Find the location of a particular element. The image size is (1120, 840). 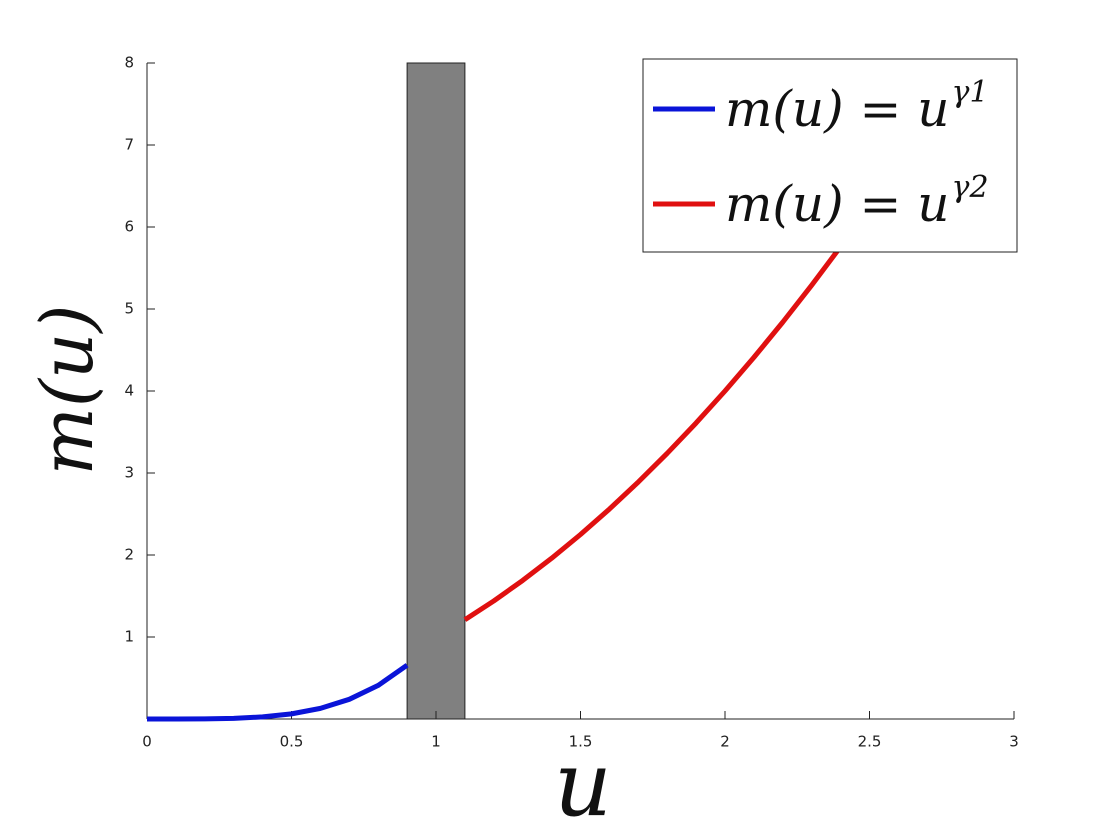

x-tick-label: 2 is located at coordinates (725, 742).